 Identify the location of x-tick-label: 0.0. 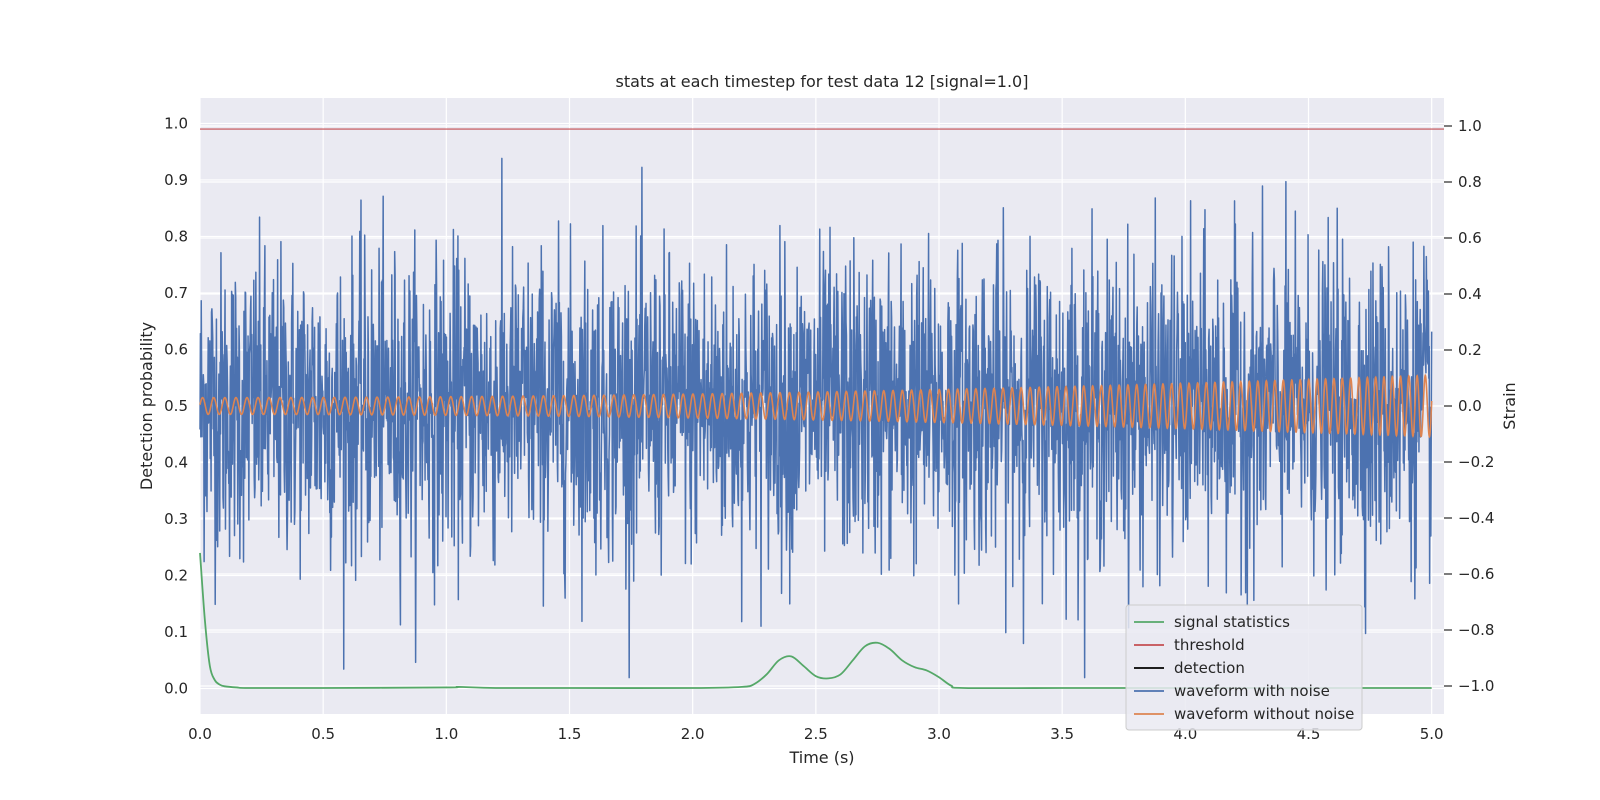
(200, 734).